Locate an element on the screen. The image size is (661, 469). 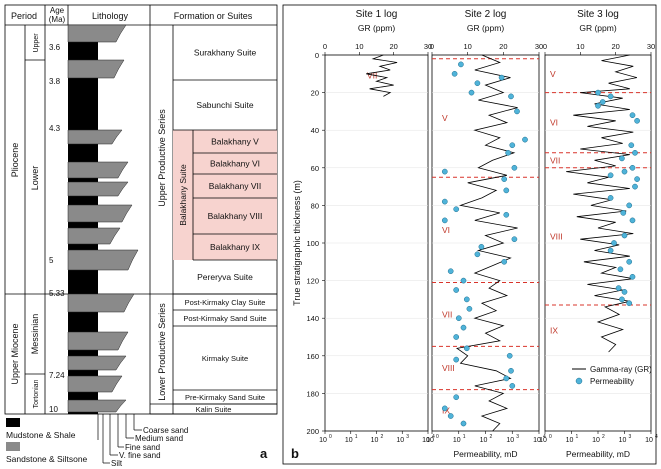
age-label: 5 is located at coordinates (51, 260).